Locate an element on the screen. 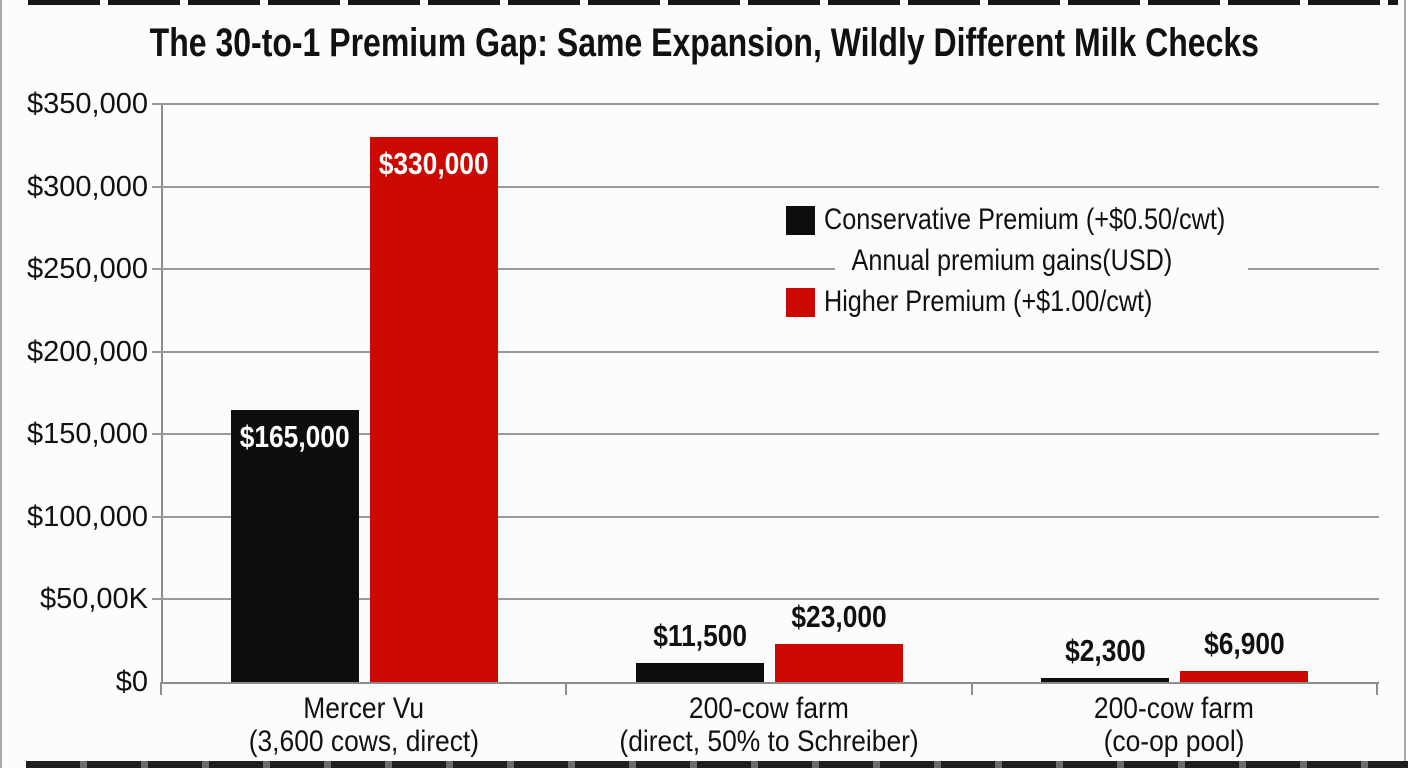 The width and height of the screenshot is (1408, 768). category-label-text: Mercer Vu is located at coordinates (364, 708).